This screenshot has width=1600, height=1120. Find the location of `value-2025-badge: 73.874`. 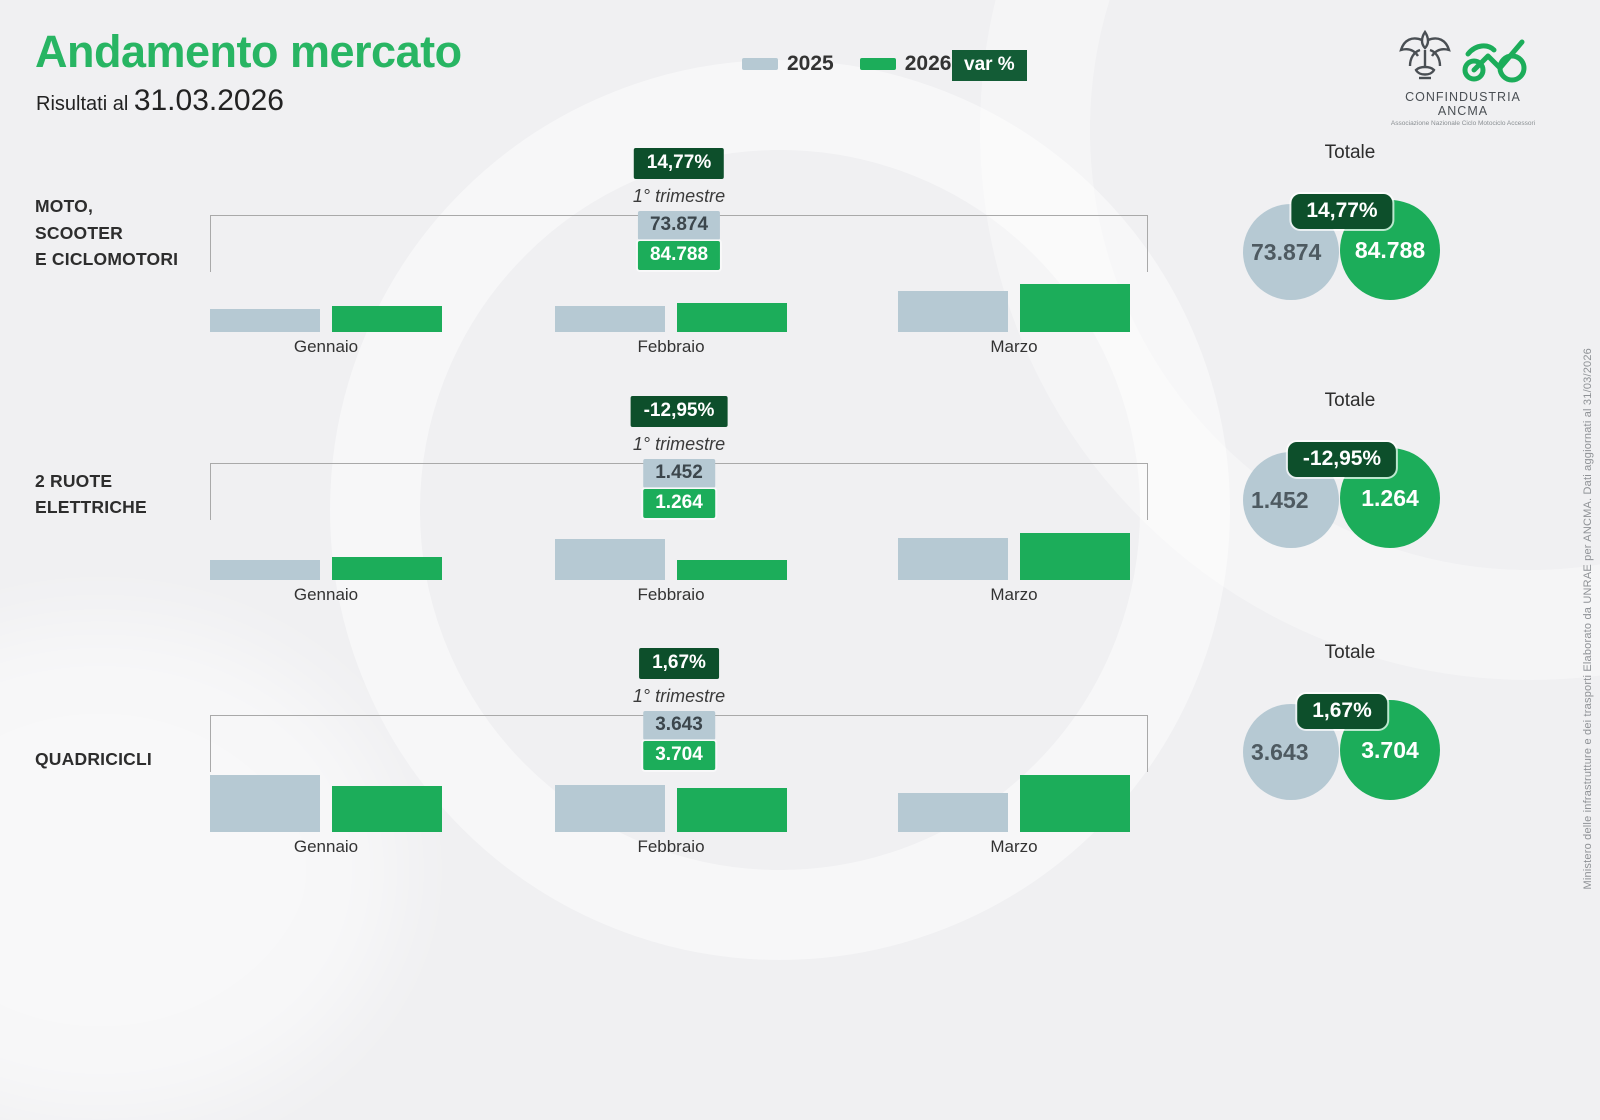

value-2025-badge: 73.874 is located at coordinates (679, 225).